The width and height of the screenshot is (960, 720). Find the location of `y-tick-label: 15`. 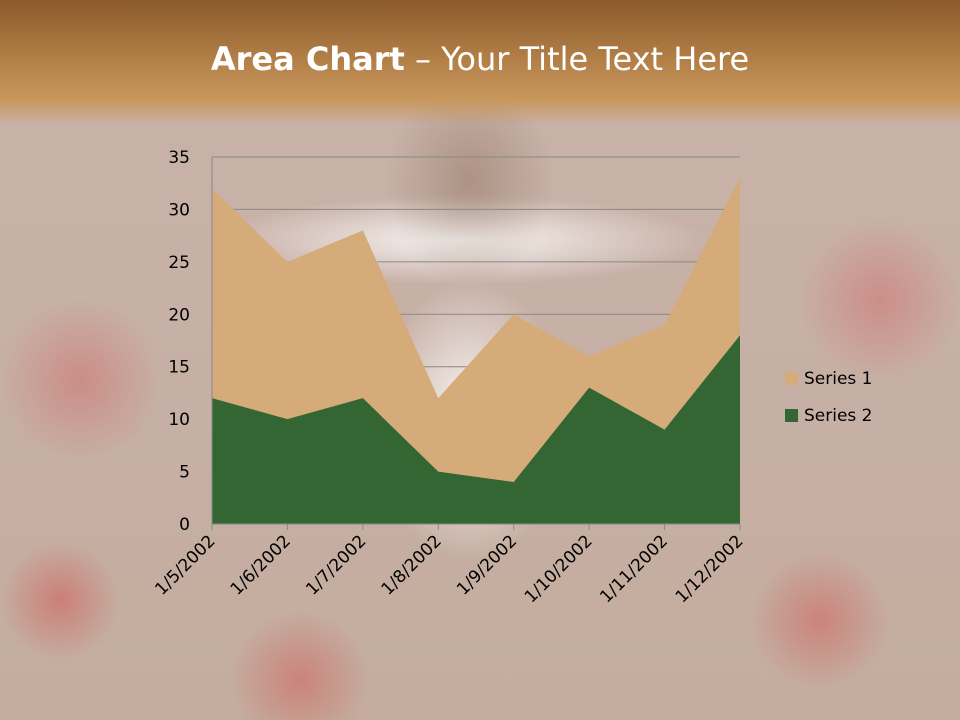

y-tick-label: 15 is located at coordinates (179, 368).